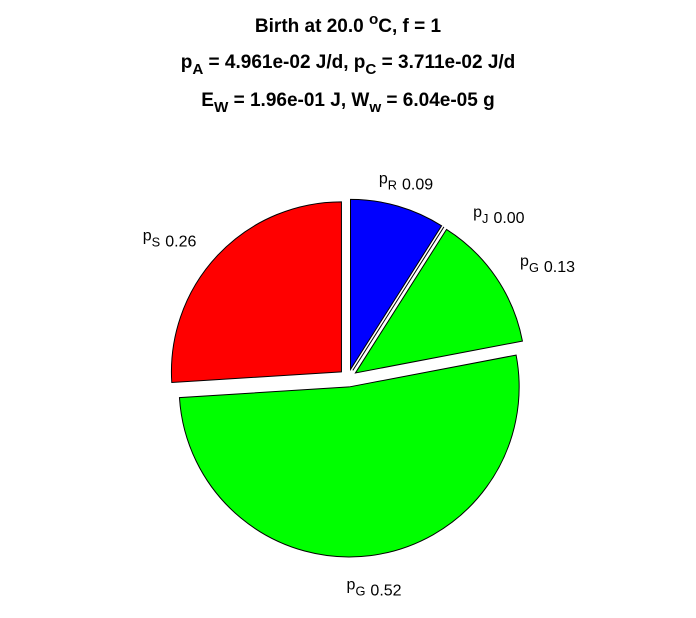 This screenshot has height=618, width=696. I want to click on slice-label: pR 0.09, so click(406, 181).